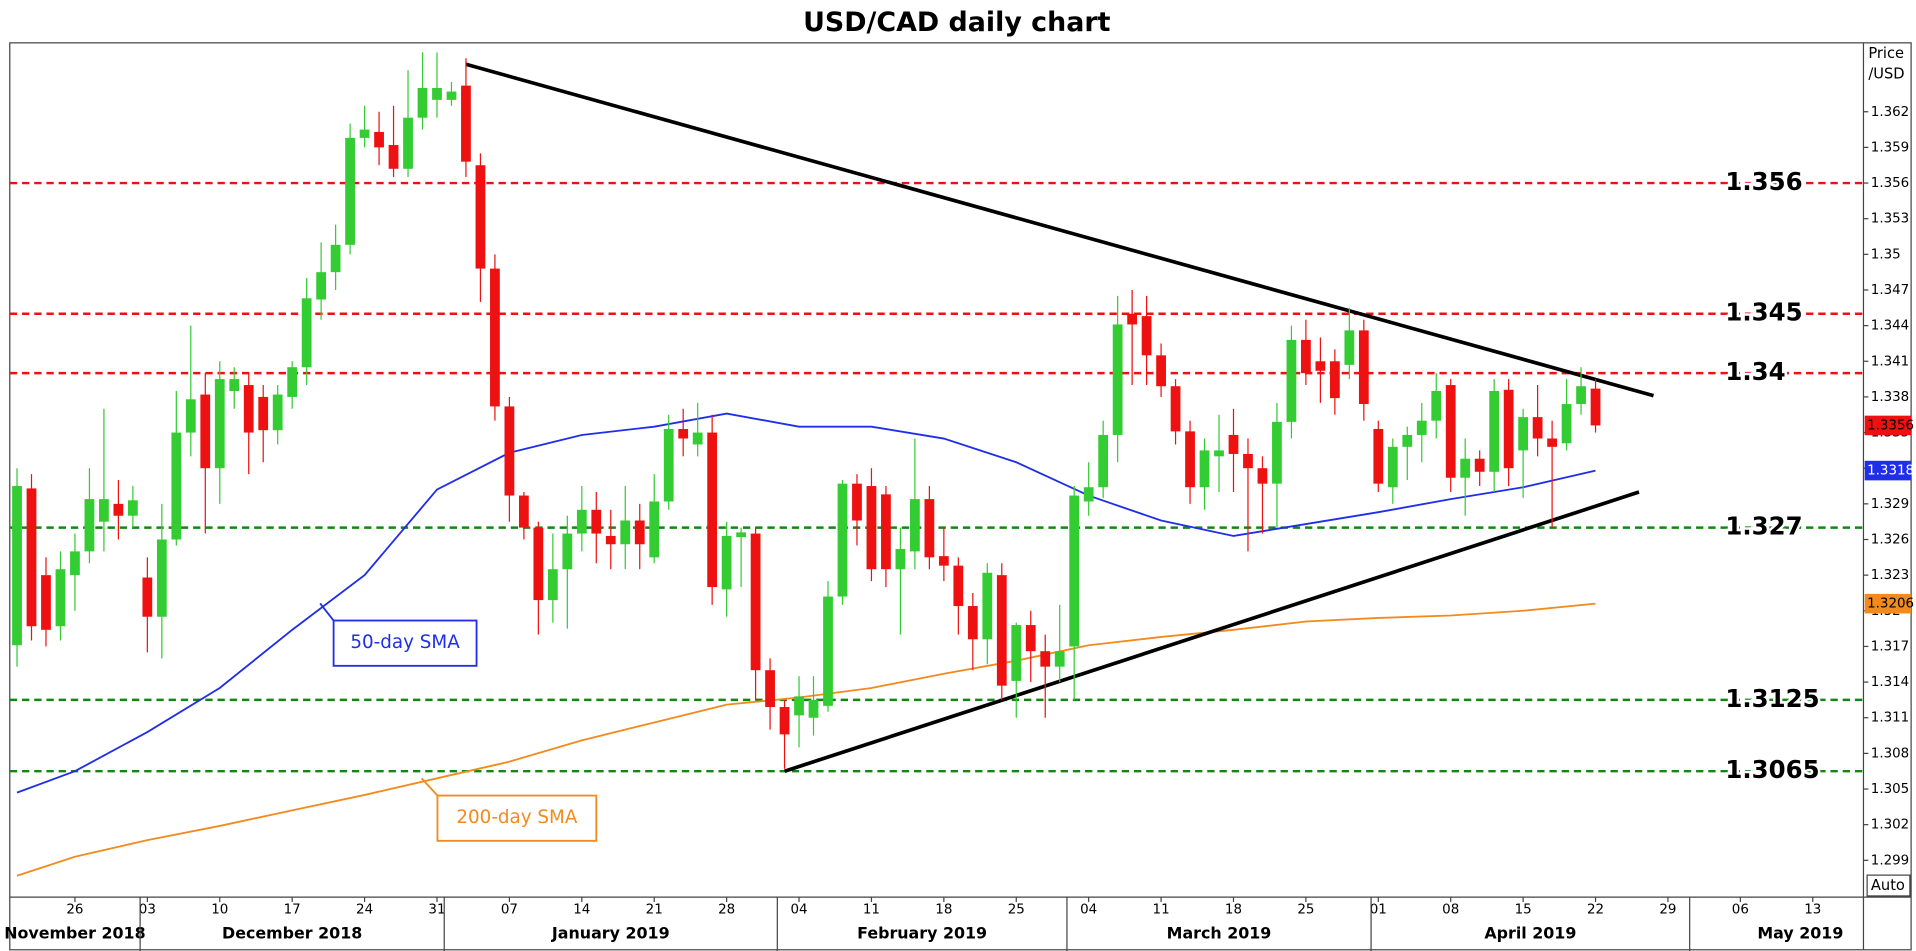 The width and height of the screenshot is (1916, 951). What do you see at coordinates (1886, 254) in the screenshot?
I see `y-tick-label: 1.35` at bounding box center [1886, 254].